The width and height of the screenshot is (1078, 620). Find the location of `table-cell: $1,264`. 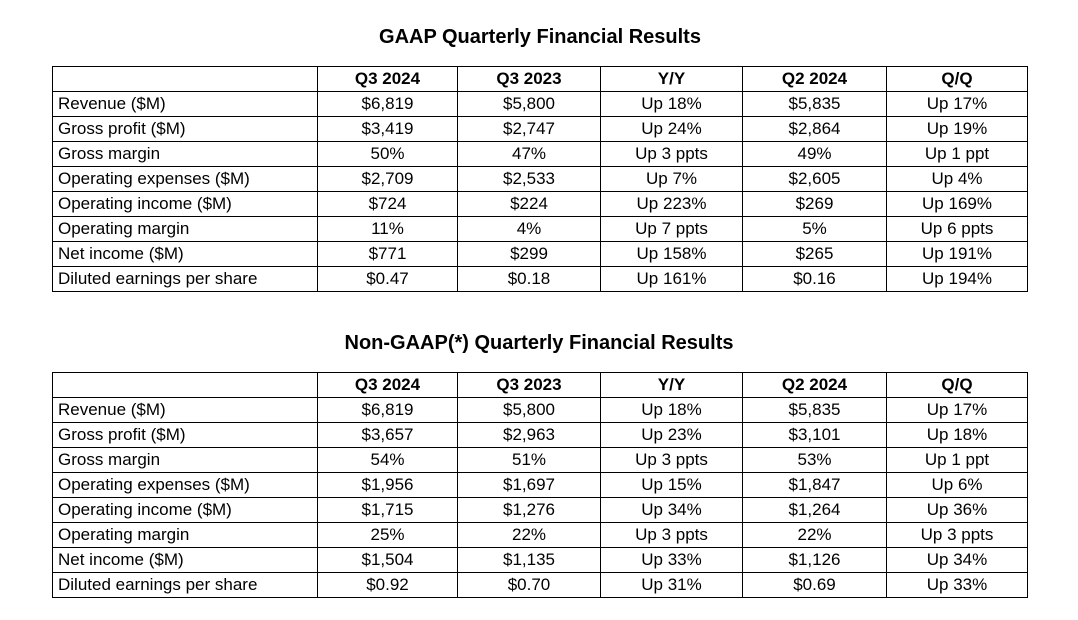

table-cell: $1,264 is located at coordinates (814, 510).